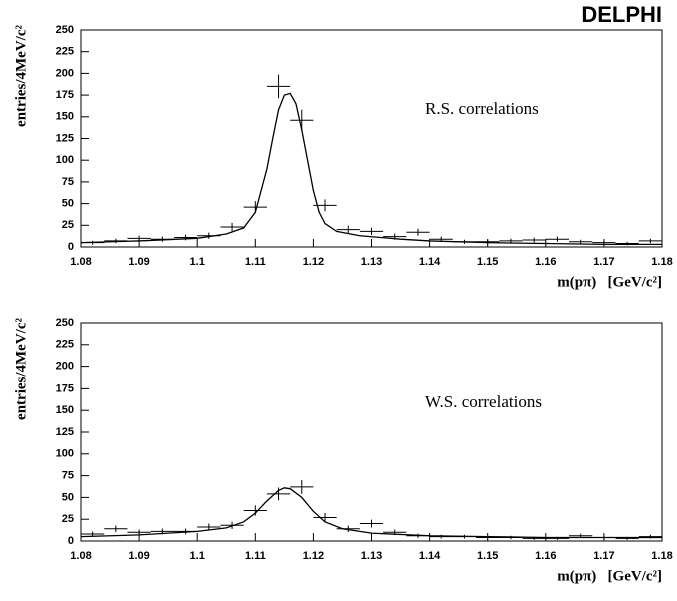  What do you see at coordinates (483, 401) in the screenshot?
I see `annotation: W.S. correlations` at bounding box center [483, 401].